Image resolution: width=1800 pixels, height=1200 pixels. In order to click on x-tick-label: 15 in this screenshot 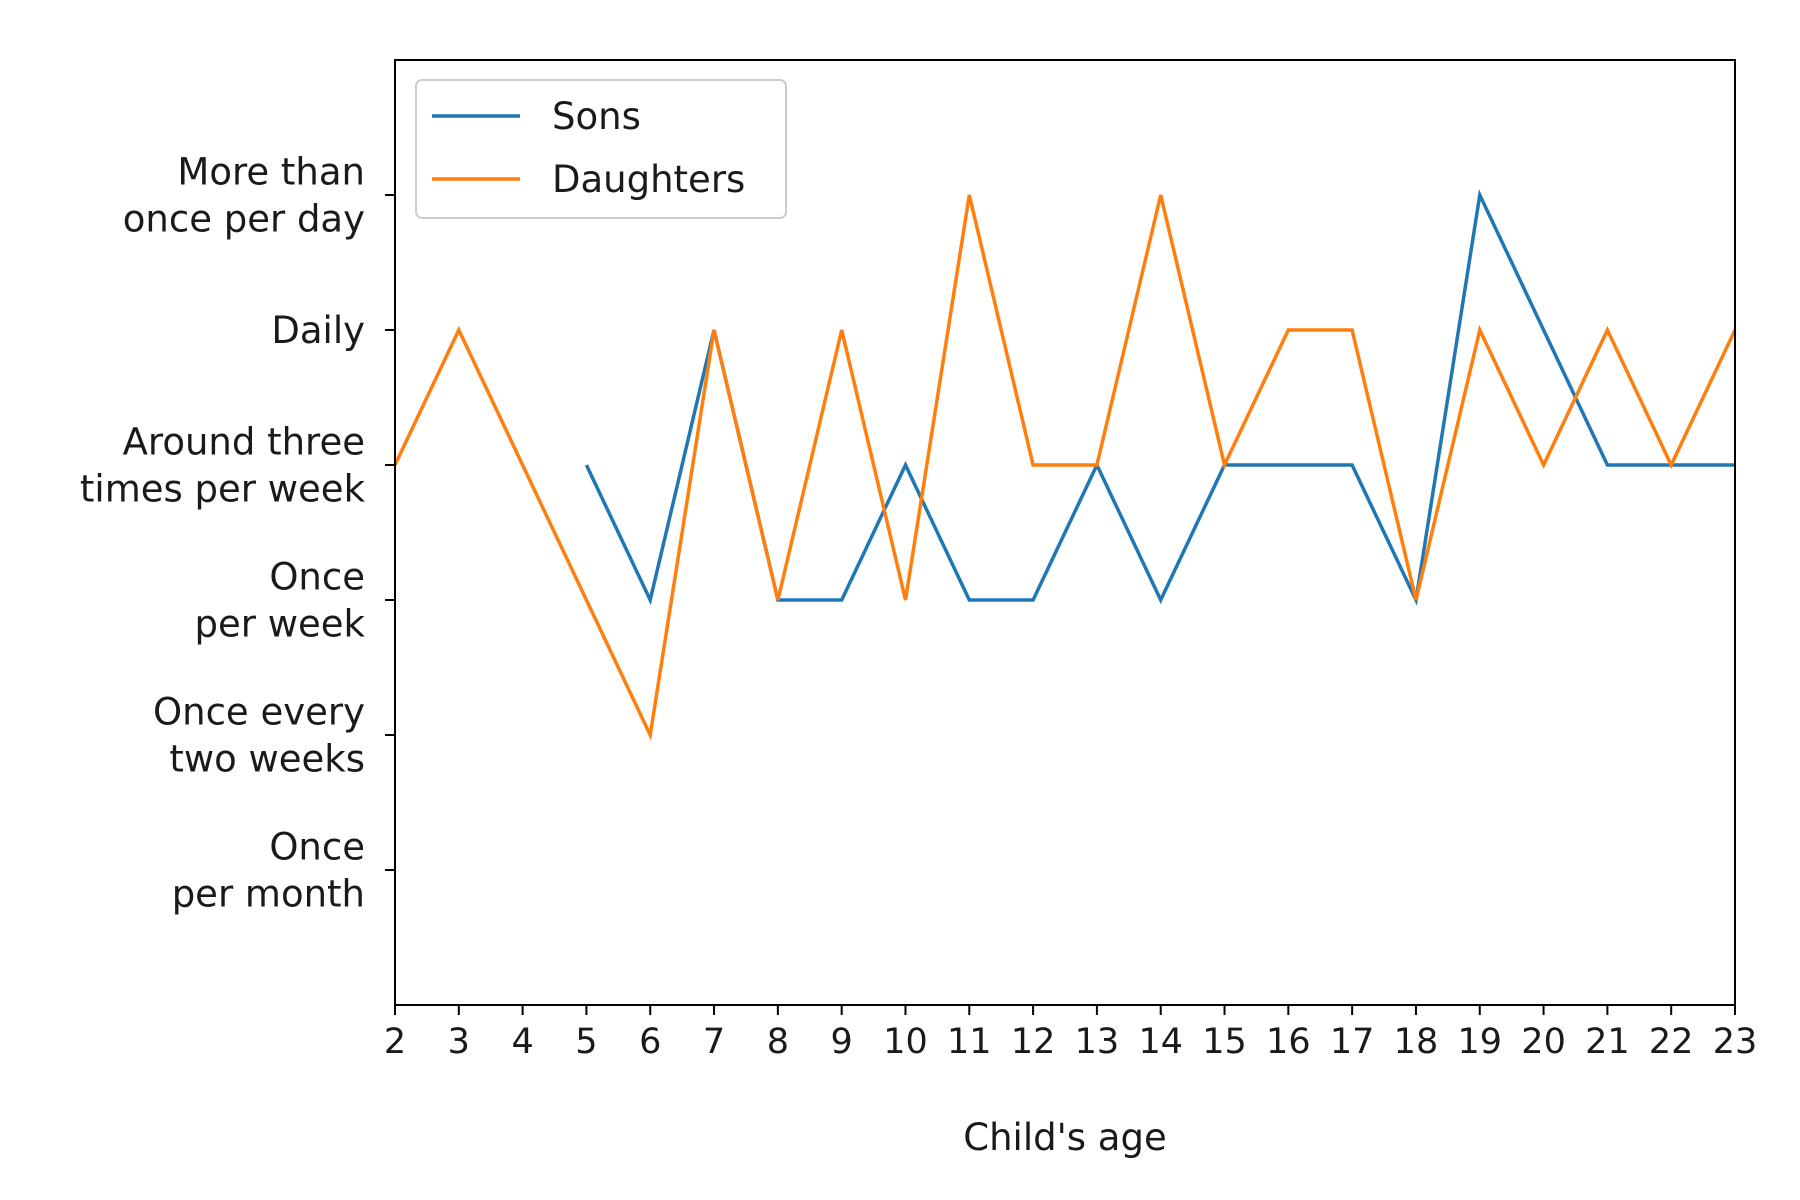, I will do `click(1224, 1042)`.